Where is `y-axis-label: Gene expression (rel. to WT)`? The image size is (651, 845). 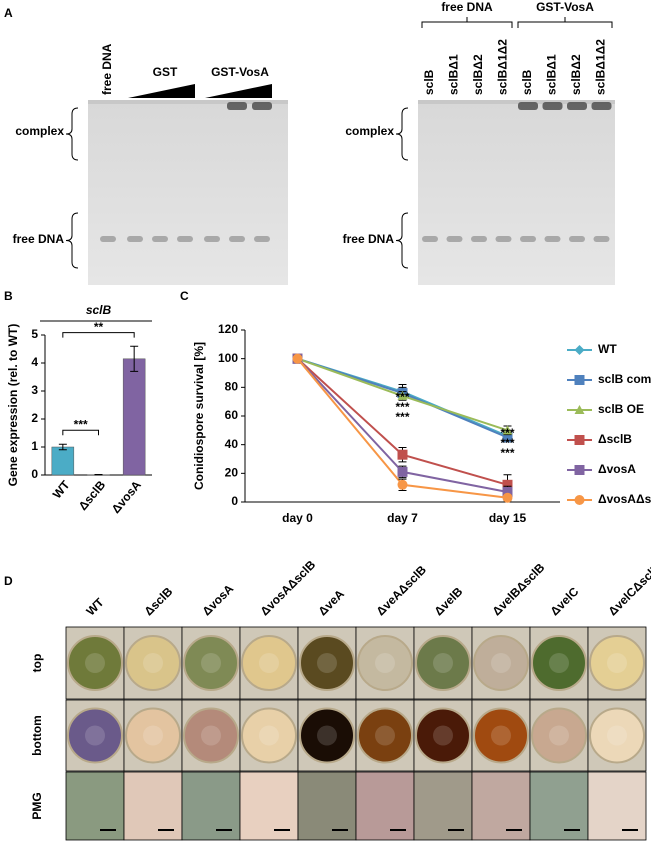
y-axis-label: Gene expression (rel. to WT) is located at coordinates (13, 405).